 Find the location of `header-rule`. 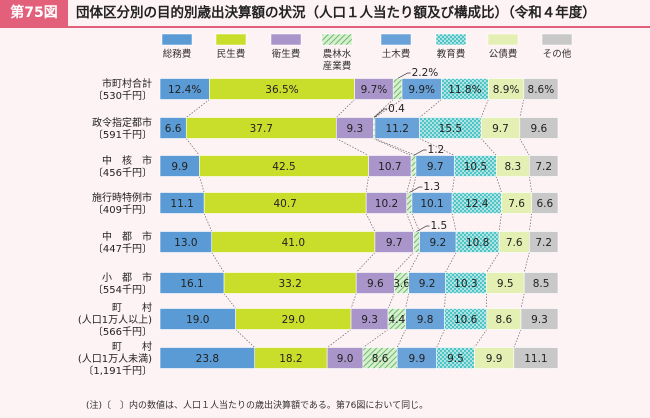

header-rule is located at coordinates (325, 27).